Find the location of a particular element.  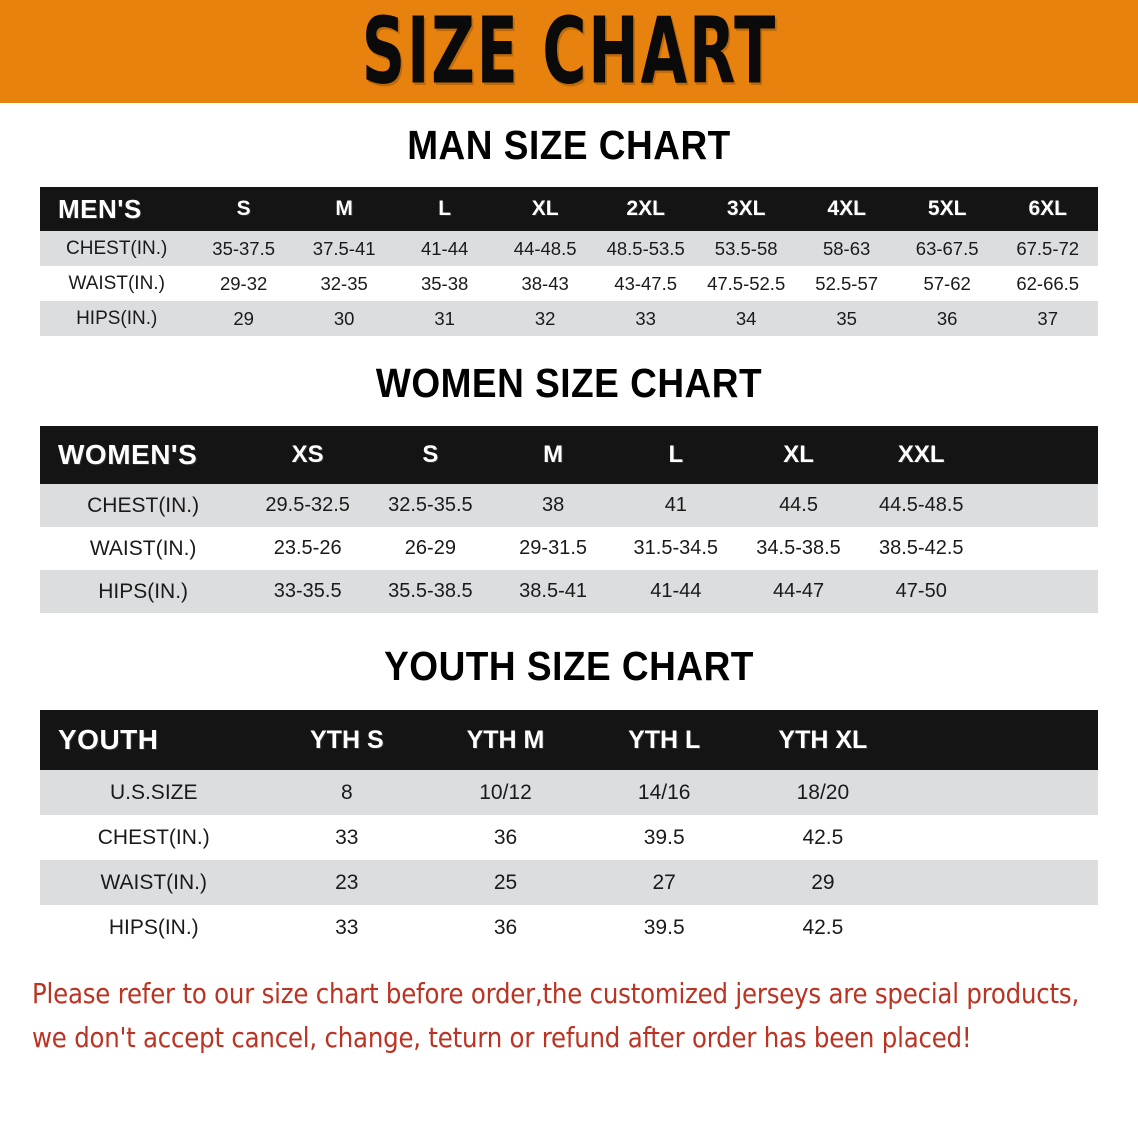

youth-section-title: YOUTH SIZE CHART is located at coordinates (569, 666).